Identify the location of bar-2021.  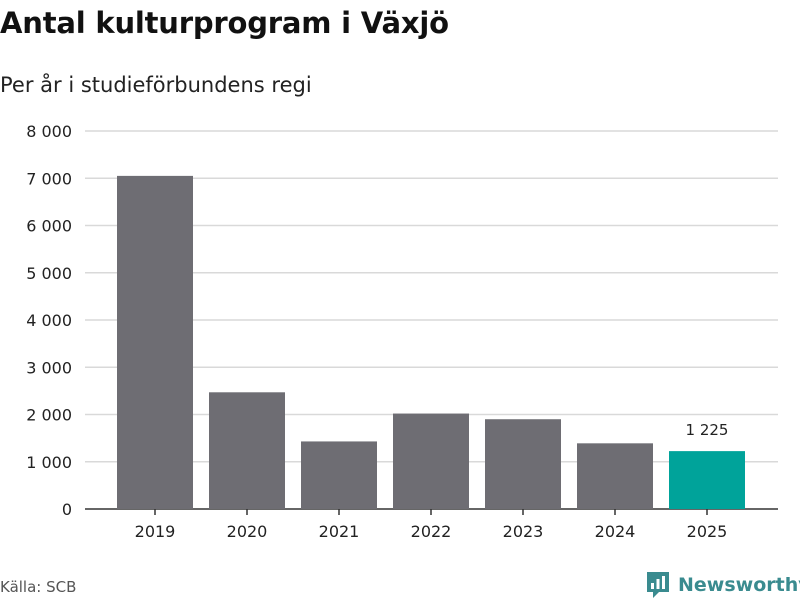
(339, 475).